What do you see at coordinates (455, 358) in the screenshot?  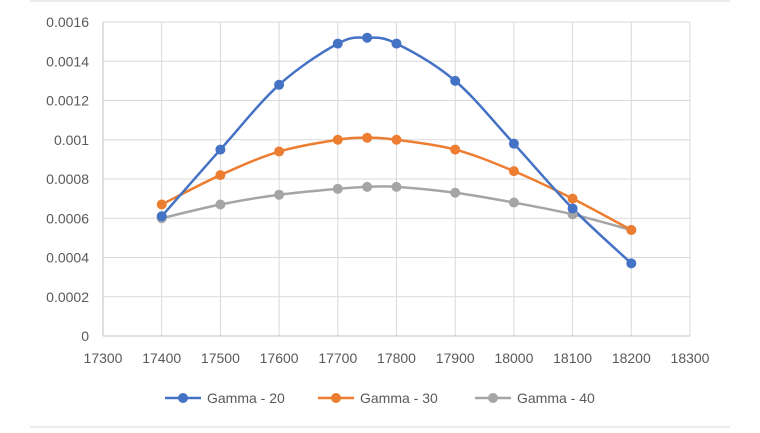 I see `x-tick-label: 17900` at bounding box center [455, 358].